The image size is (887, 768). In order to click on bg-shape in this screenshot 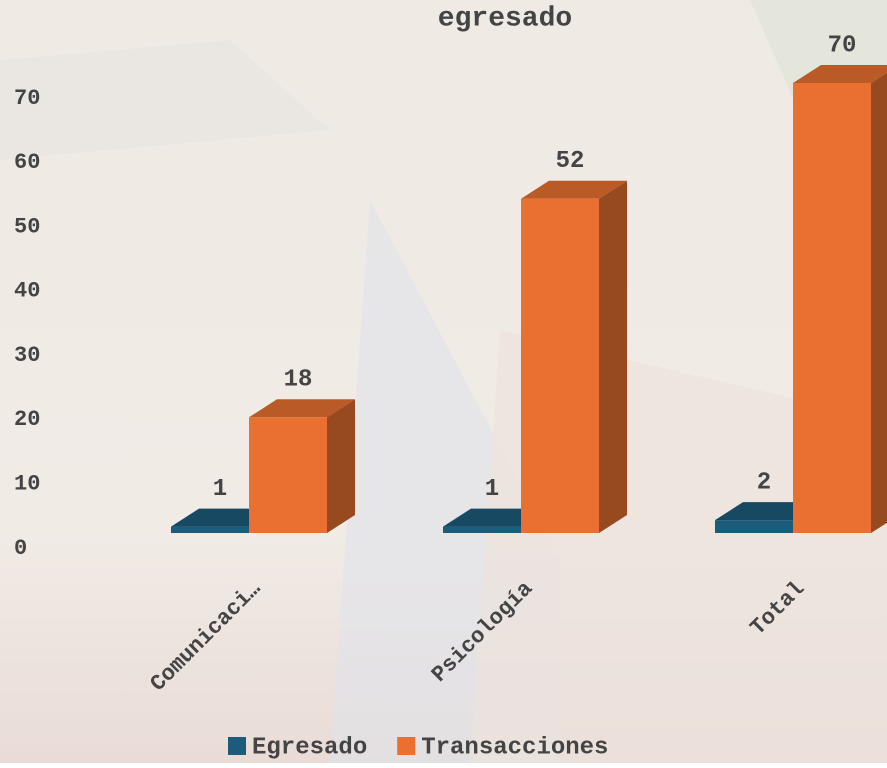, I will do `click(165, 100)`.